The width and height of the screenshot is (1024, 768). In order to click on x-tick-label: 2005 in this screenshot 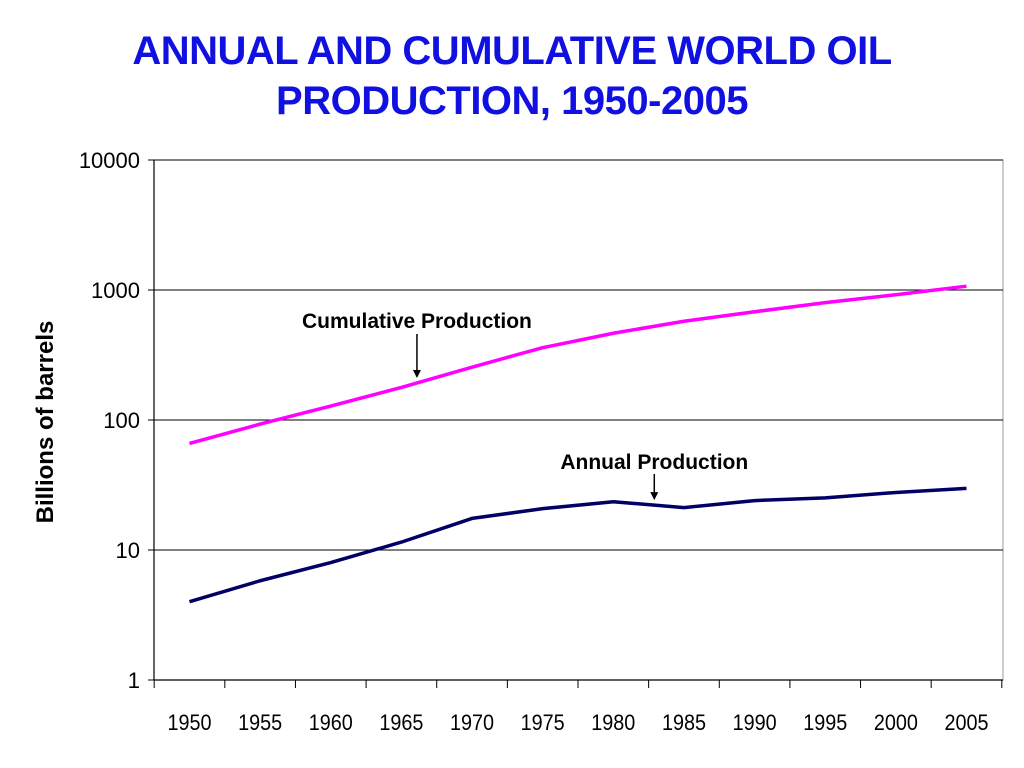, I will do `click(966, 723)`.